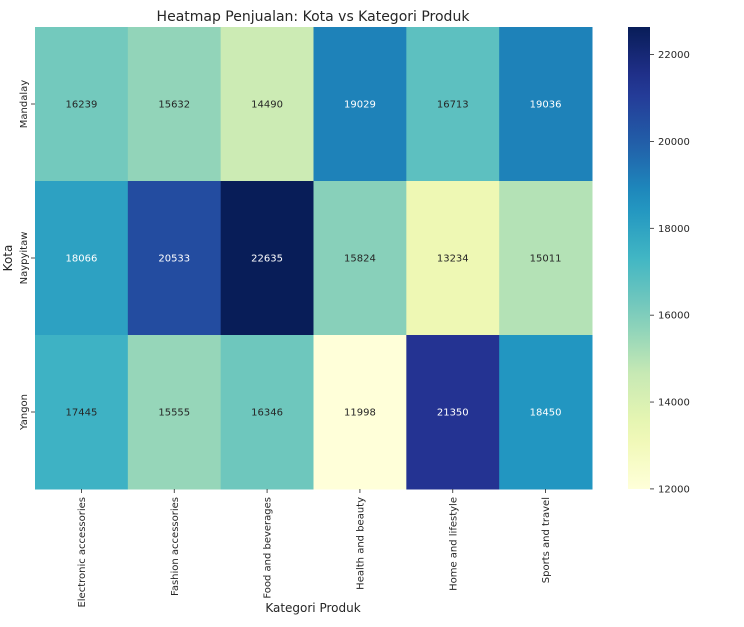 The height and width of the screenshot is (627, 744). I want to click on cell-value-label: 16239, so click(82, 105).